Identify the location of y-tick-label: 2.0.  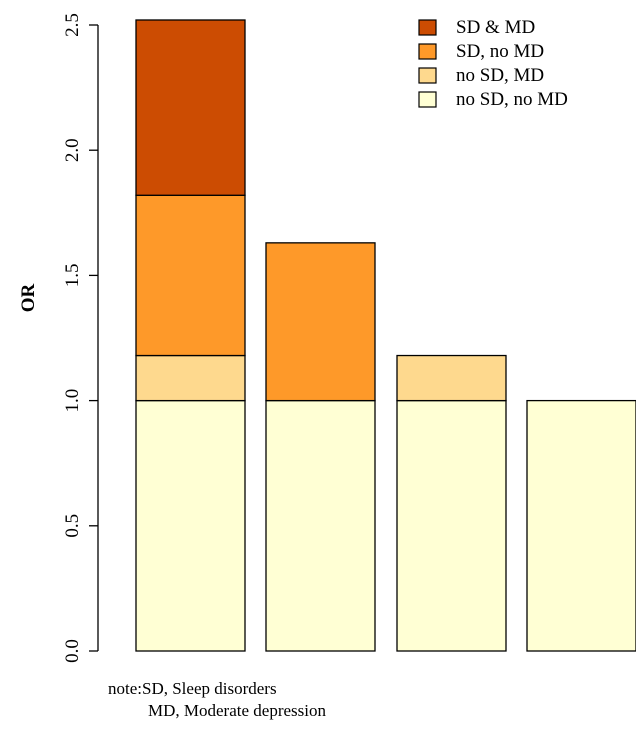
(72, 150).